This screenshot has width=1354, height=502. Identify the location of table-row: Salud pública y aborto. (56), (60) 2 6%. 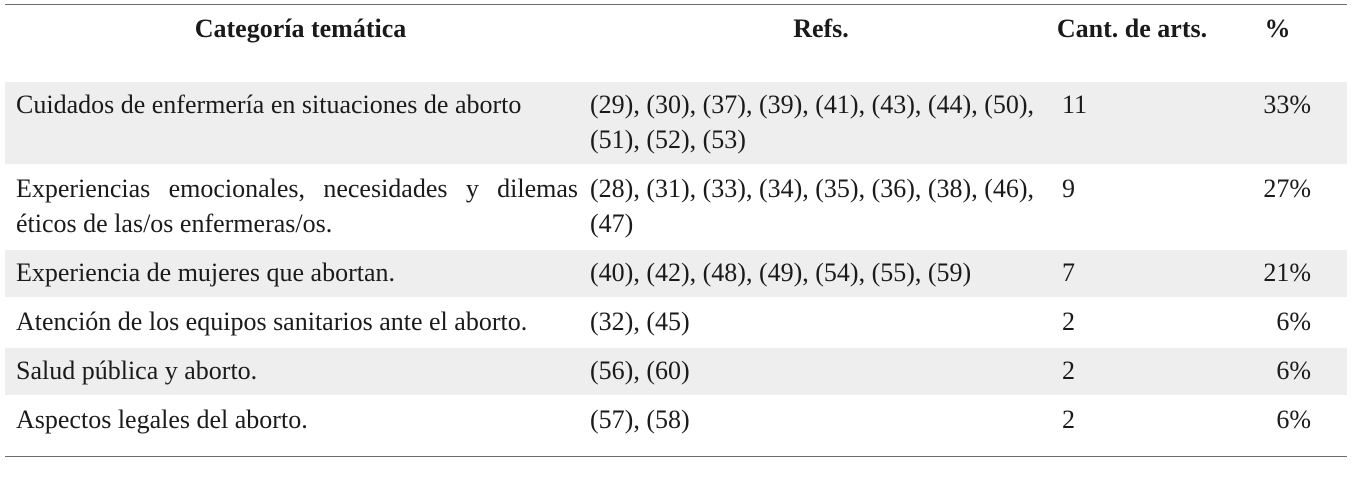
(676, 371).